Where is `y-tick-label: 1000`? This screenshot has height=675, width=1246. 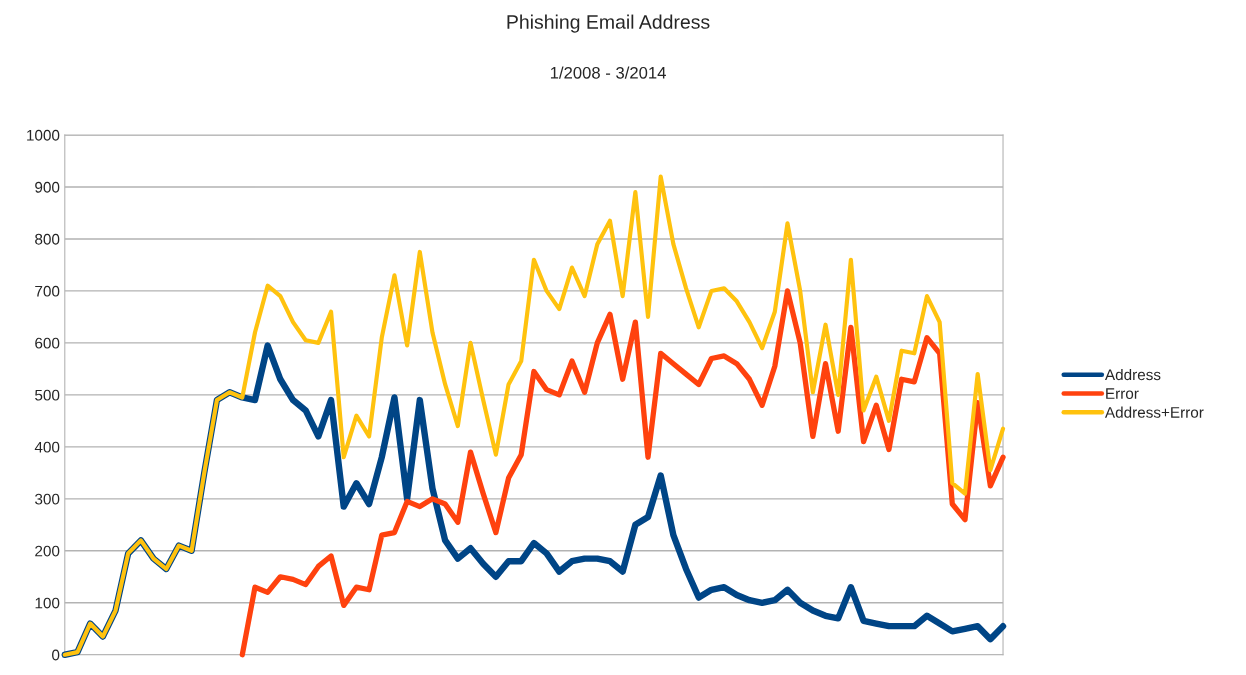 y-tick-label: 1000 is located at coordinates (43, 135).